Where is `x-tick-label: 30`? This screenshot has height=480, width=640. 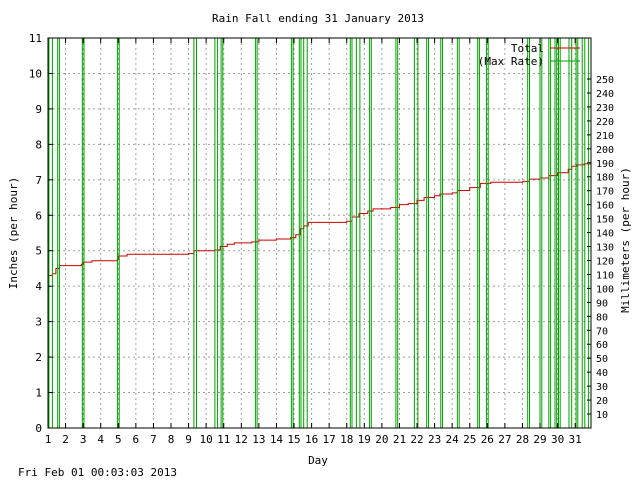
x-tick-label: 30 is located at coordinates (557, 439).